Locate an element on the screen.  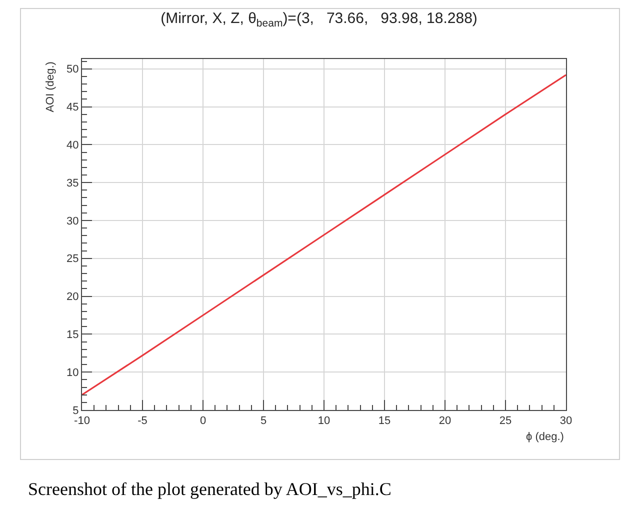
x-axis-title: ϕ (deg.) is located at coordinates (545, 437).